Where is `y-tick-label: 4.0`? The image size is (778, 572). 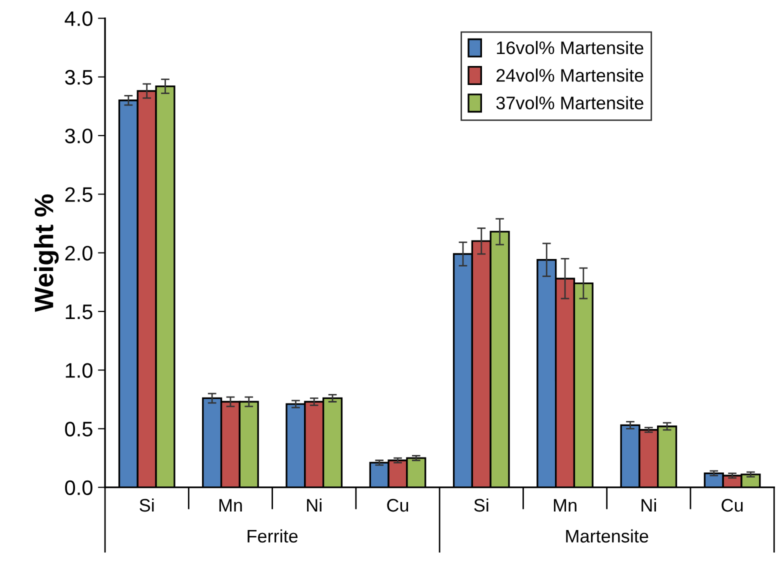
y-tick-label: 4.0 is located at coordinates (78, 18).